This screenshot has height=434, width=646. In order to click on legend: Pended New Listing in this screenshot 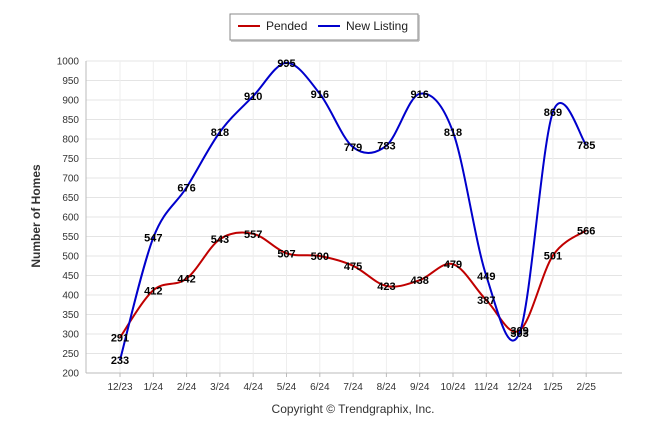, I will do `click(324, 27)`.